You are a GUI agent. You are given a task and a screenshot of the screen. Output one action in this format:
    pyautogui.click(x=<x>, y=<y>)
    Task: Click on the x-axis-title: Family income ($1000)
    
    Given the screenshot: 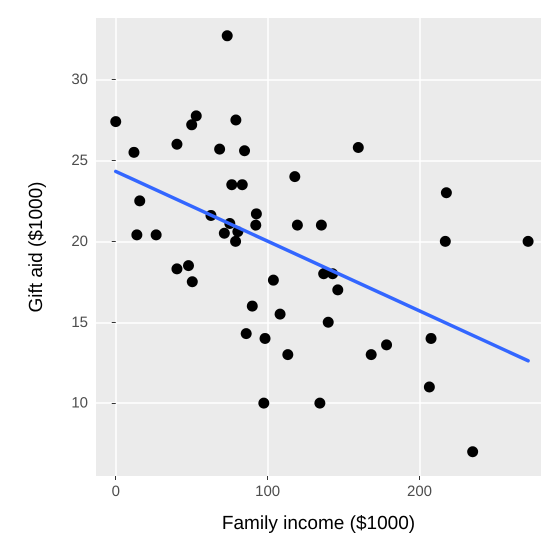 What is the action you would take?
    pyautogui.click(x=319, y=523)
    